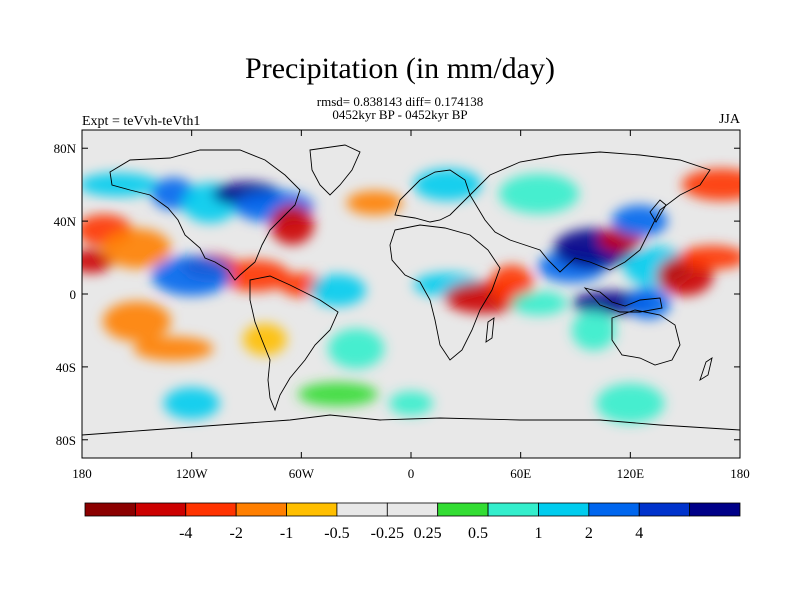 This screenshot has height=600, width=800. I want to click on coast-antarctica, so click(411, 425).